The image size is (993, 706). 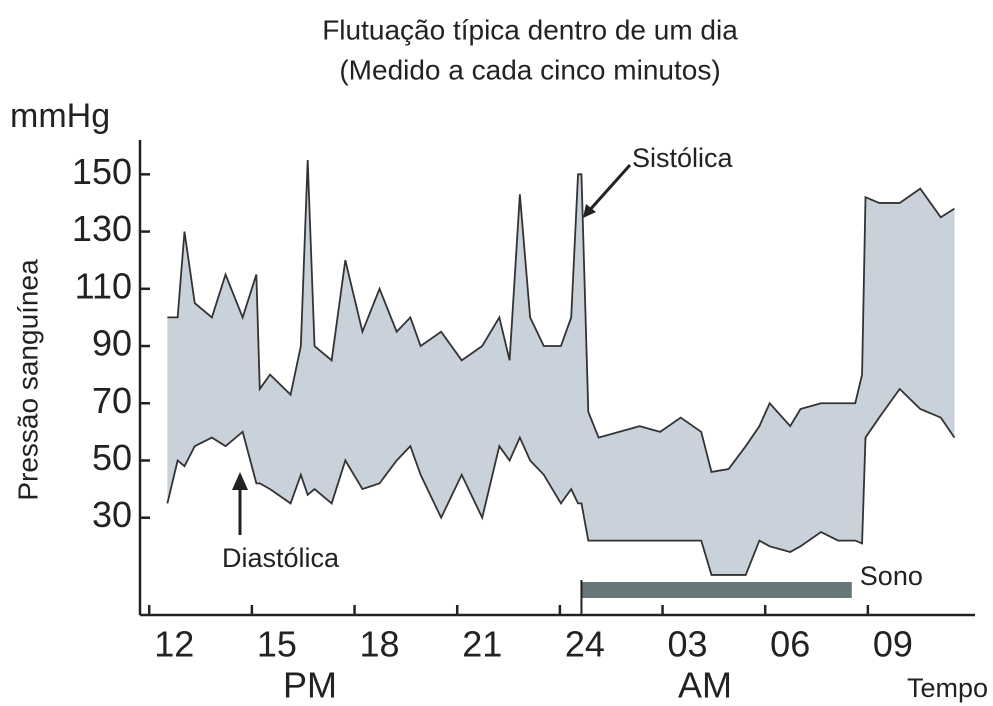 What do you see at coordinates (112, 514) in the screenshot?
I see `y-tick-label: 30` at bounding box center [112, 514].